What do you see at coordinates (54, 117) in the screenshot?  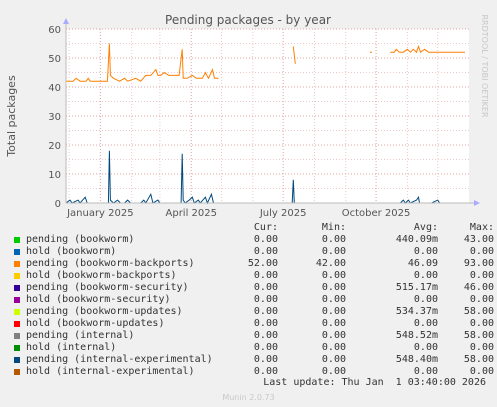 I see `y-tick-label: 30` at bounding box center [54, 117].